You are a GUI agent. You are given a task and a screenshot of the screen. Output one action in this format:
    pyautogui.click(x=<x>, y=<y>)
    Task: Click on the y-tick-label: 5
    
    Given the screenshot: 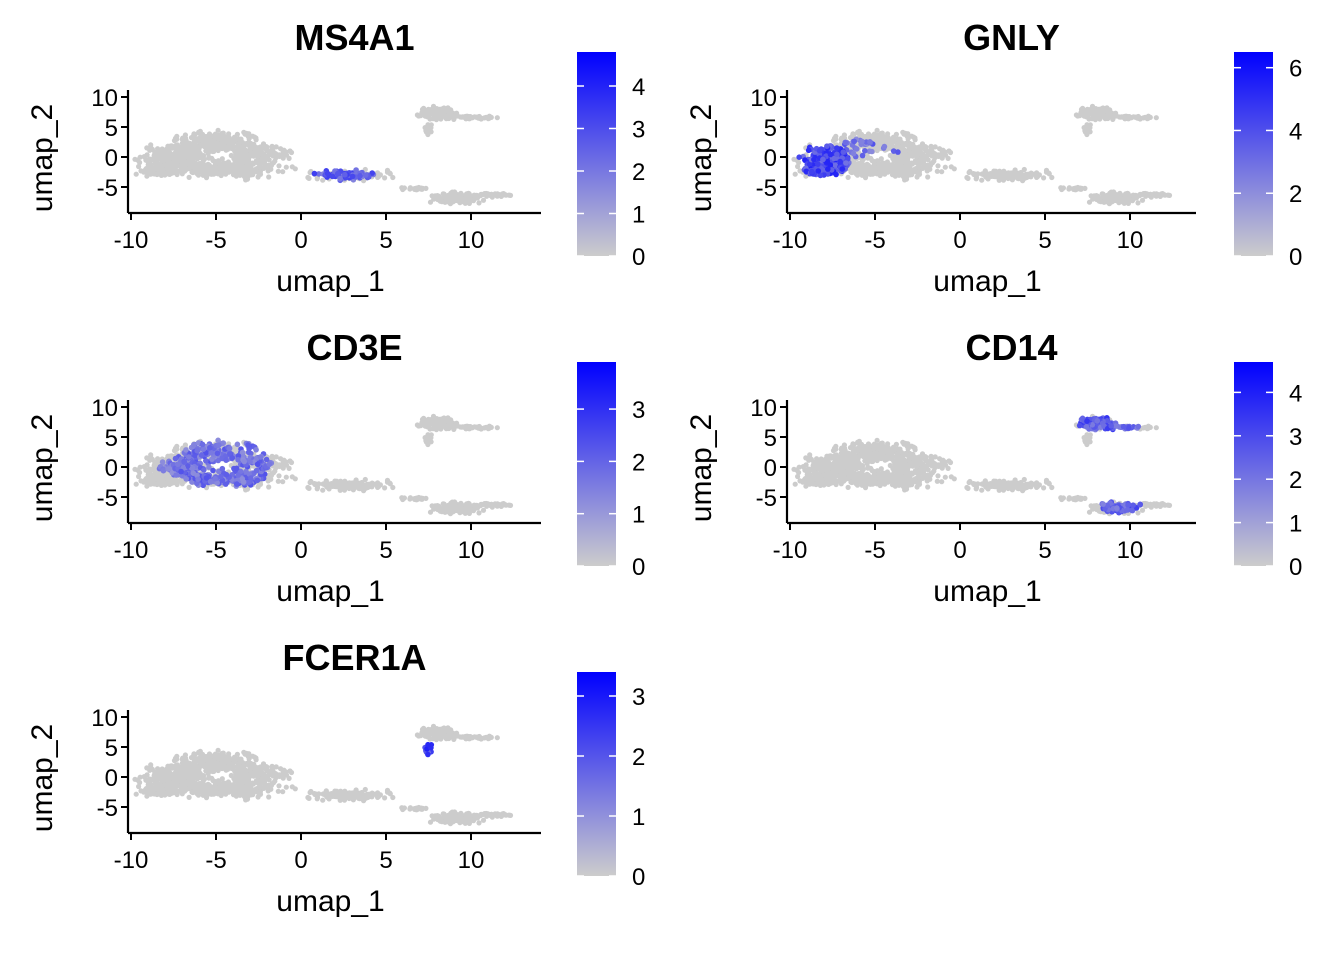 What is the action you would take?
    pyautogui.click(x=111, y=438)
    